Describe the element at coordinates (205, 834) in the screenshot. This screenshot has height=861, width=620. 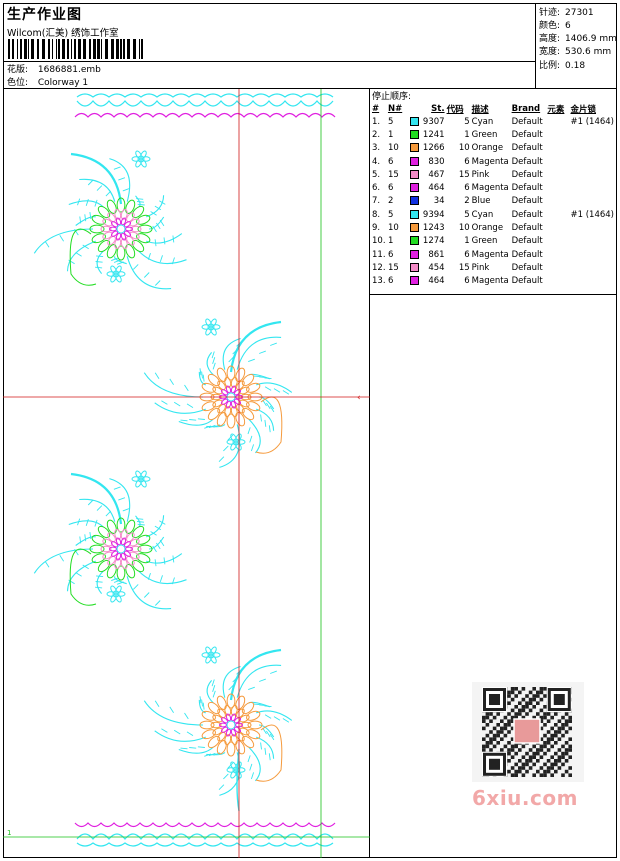
I see `bottom-border` at that location.